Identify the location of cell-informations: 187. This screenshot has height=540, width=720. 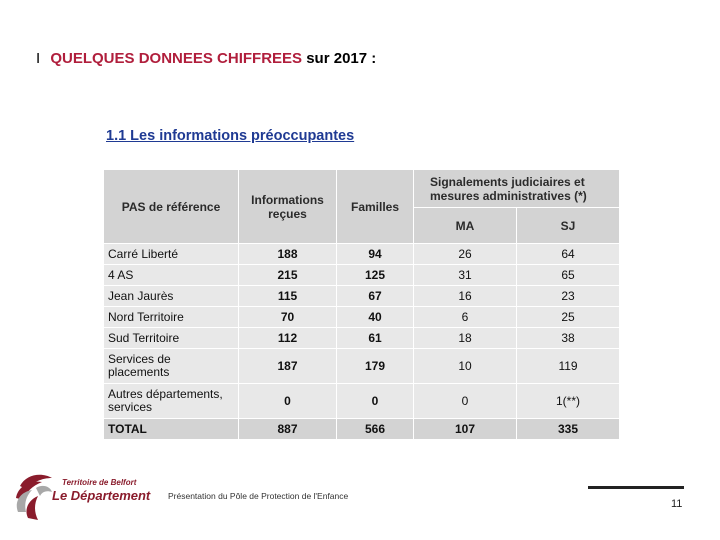
(287, 366).